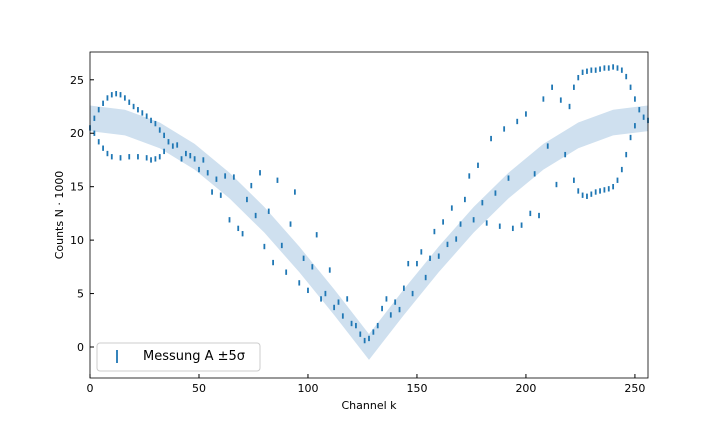 The height and width of the screenshot is (436, 720). I want to click on x-tick-label: 100, so click(307, 388).